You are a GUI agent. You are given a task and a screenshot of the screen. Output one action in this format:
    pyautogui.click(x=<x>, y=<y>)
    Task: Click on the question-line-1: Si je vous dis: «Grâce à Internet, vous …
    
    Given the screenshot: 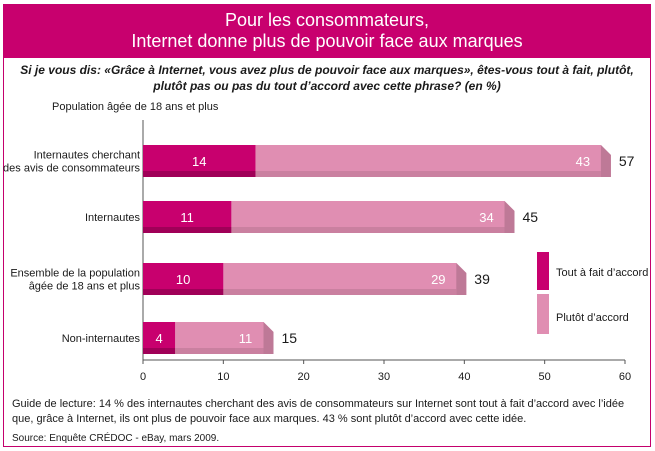 What is the action you would take?
    pyautogui.click(x=327, y=70)
    